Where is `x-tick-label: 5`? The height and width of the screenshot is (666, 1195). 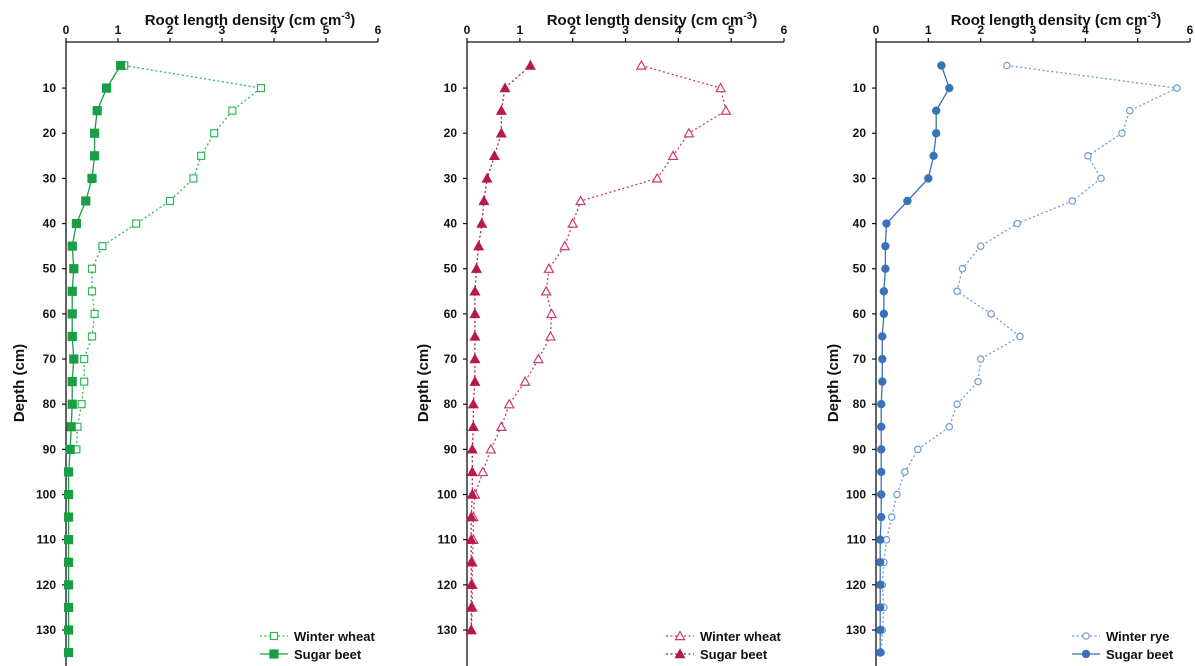
x-tick-label: 5 is located at coordinates (731, 30).